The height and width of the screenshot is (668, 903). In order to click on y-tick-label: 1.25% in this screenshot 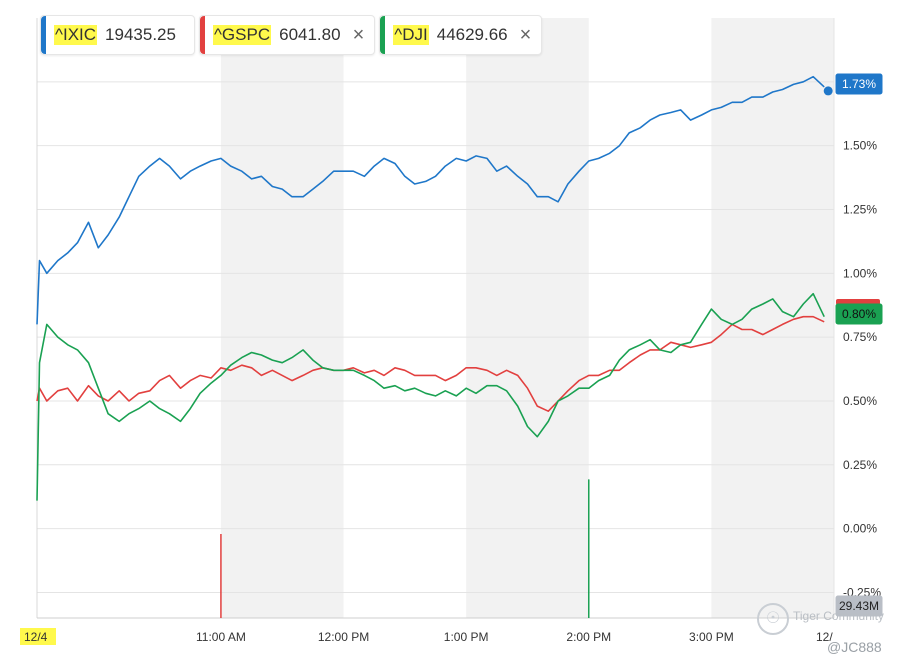, I will do `click(860, 209)`.